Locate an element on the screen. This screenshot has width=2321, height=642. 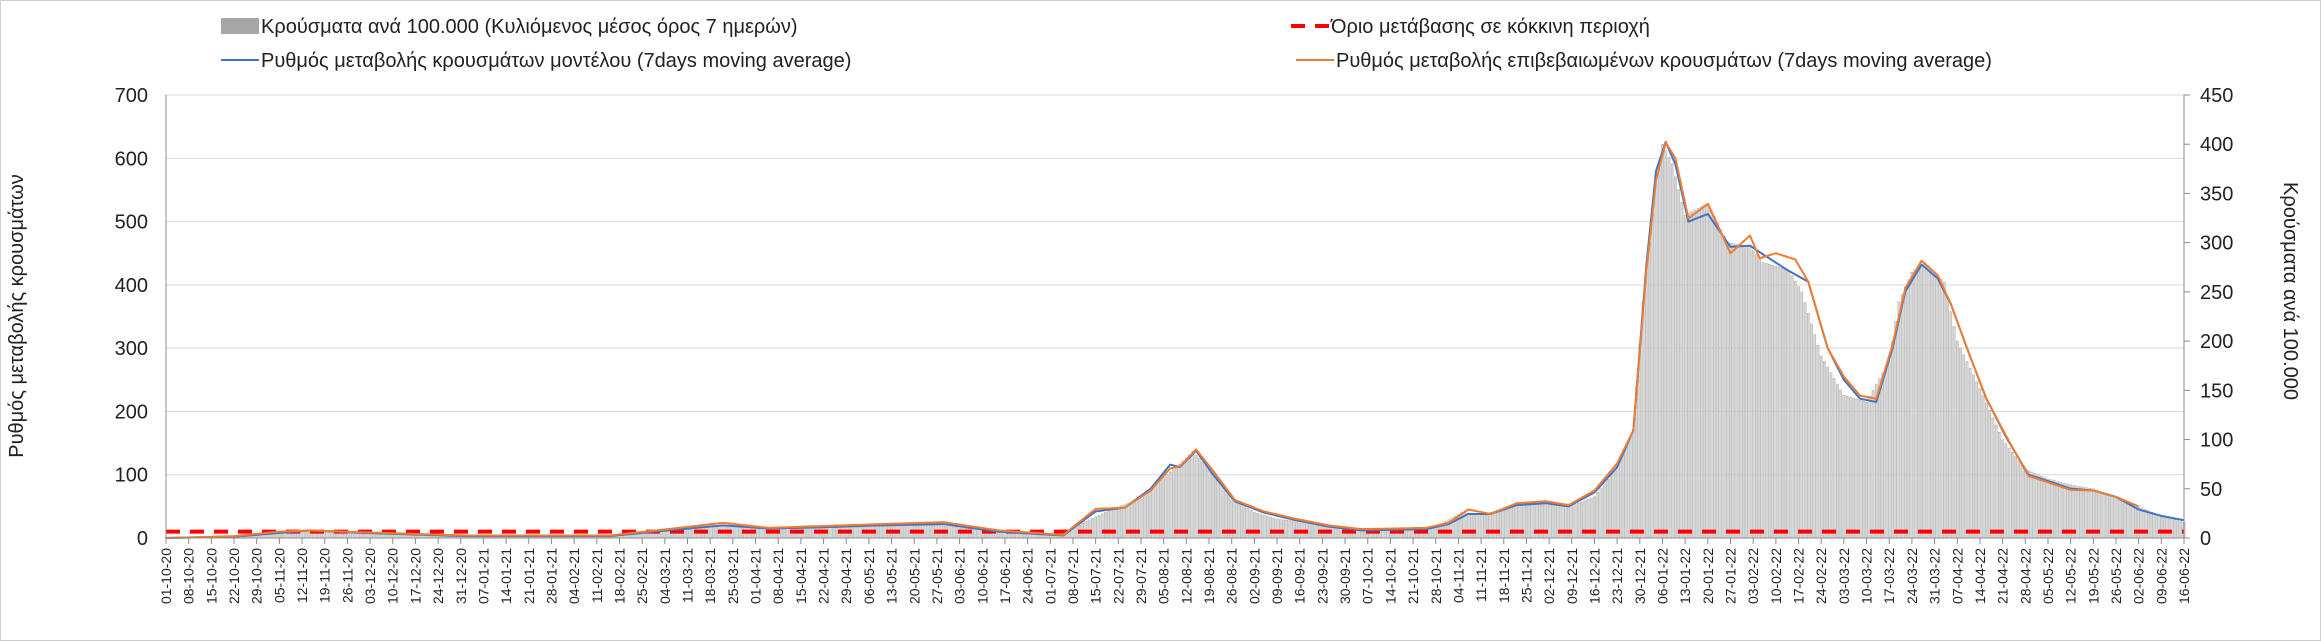
y-tick-left: 500 is located at coordinates (131, 223).